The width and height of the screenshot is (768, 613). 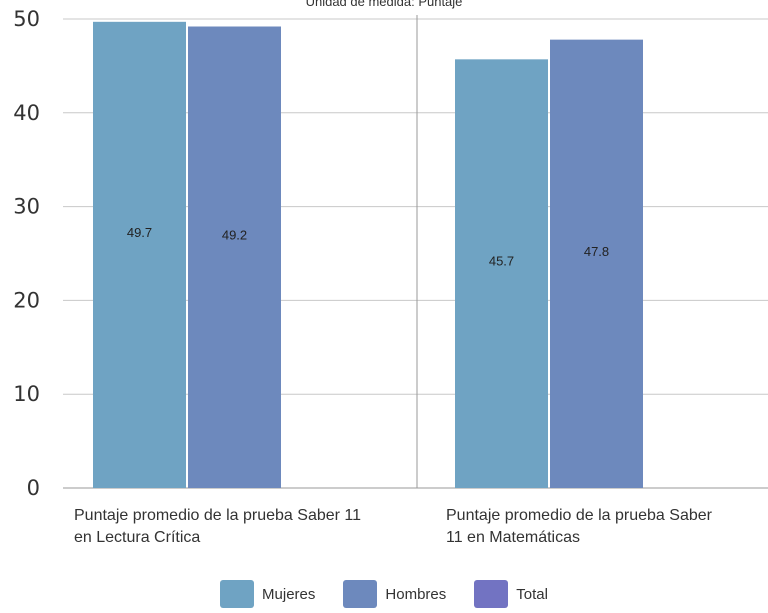 What do you see at coordinates (289, 594) in the screenshot?
I see `legend-label: Mujeres` at bounding box center [289, 594].